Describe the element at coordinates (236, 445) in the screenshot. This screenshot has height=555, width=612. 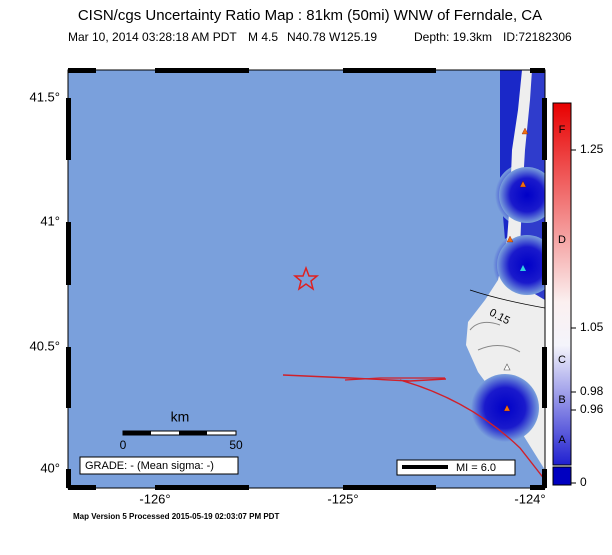
I see `scale-label: 50` at that location.